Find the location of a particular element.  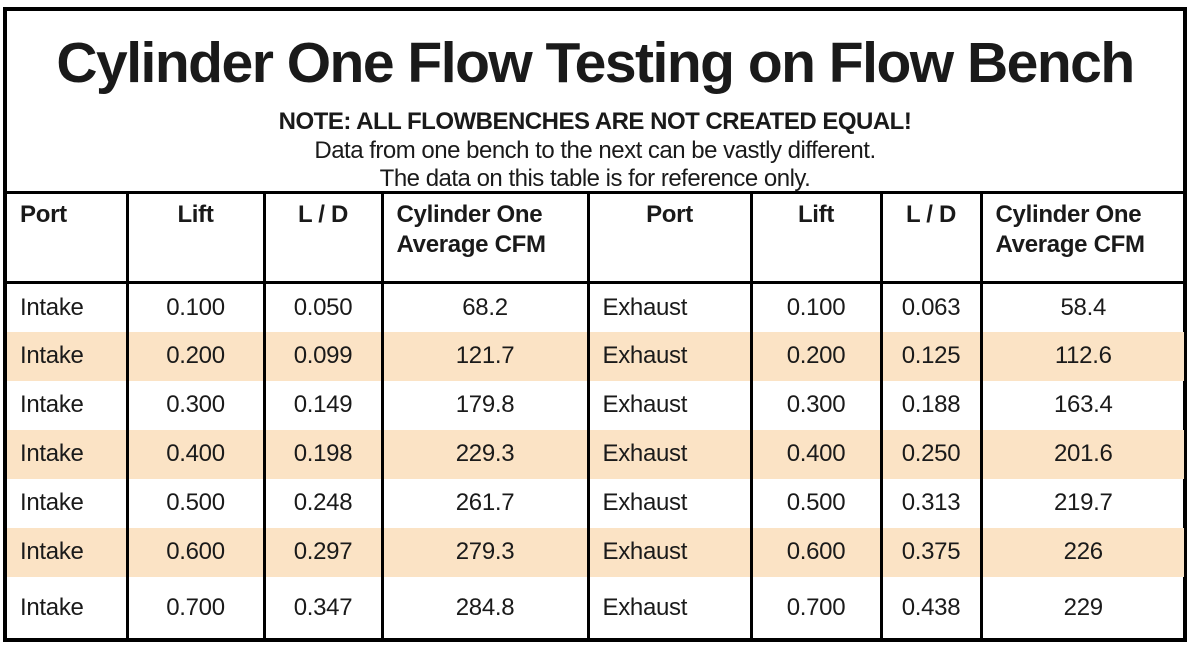

table-cell: 0.250 is located at coordinates (931, 454).